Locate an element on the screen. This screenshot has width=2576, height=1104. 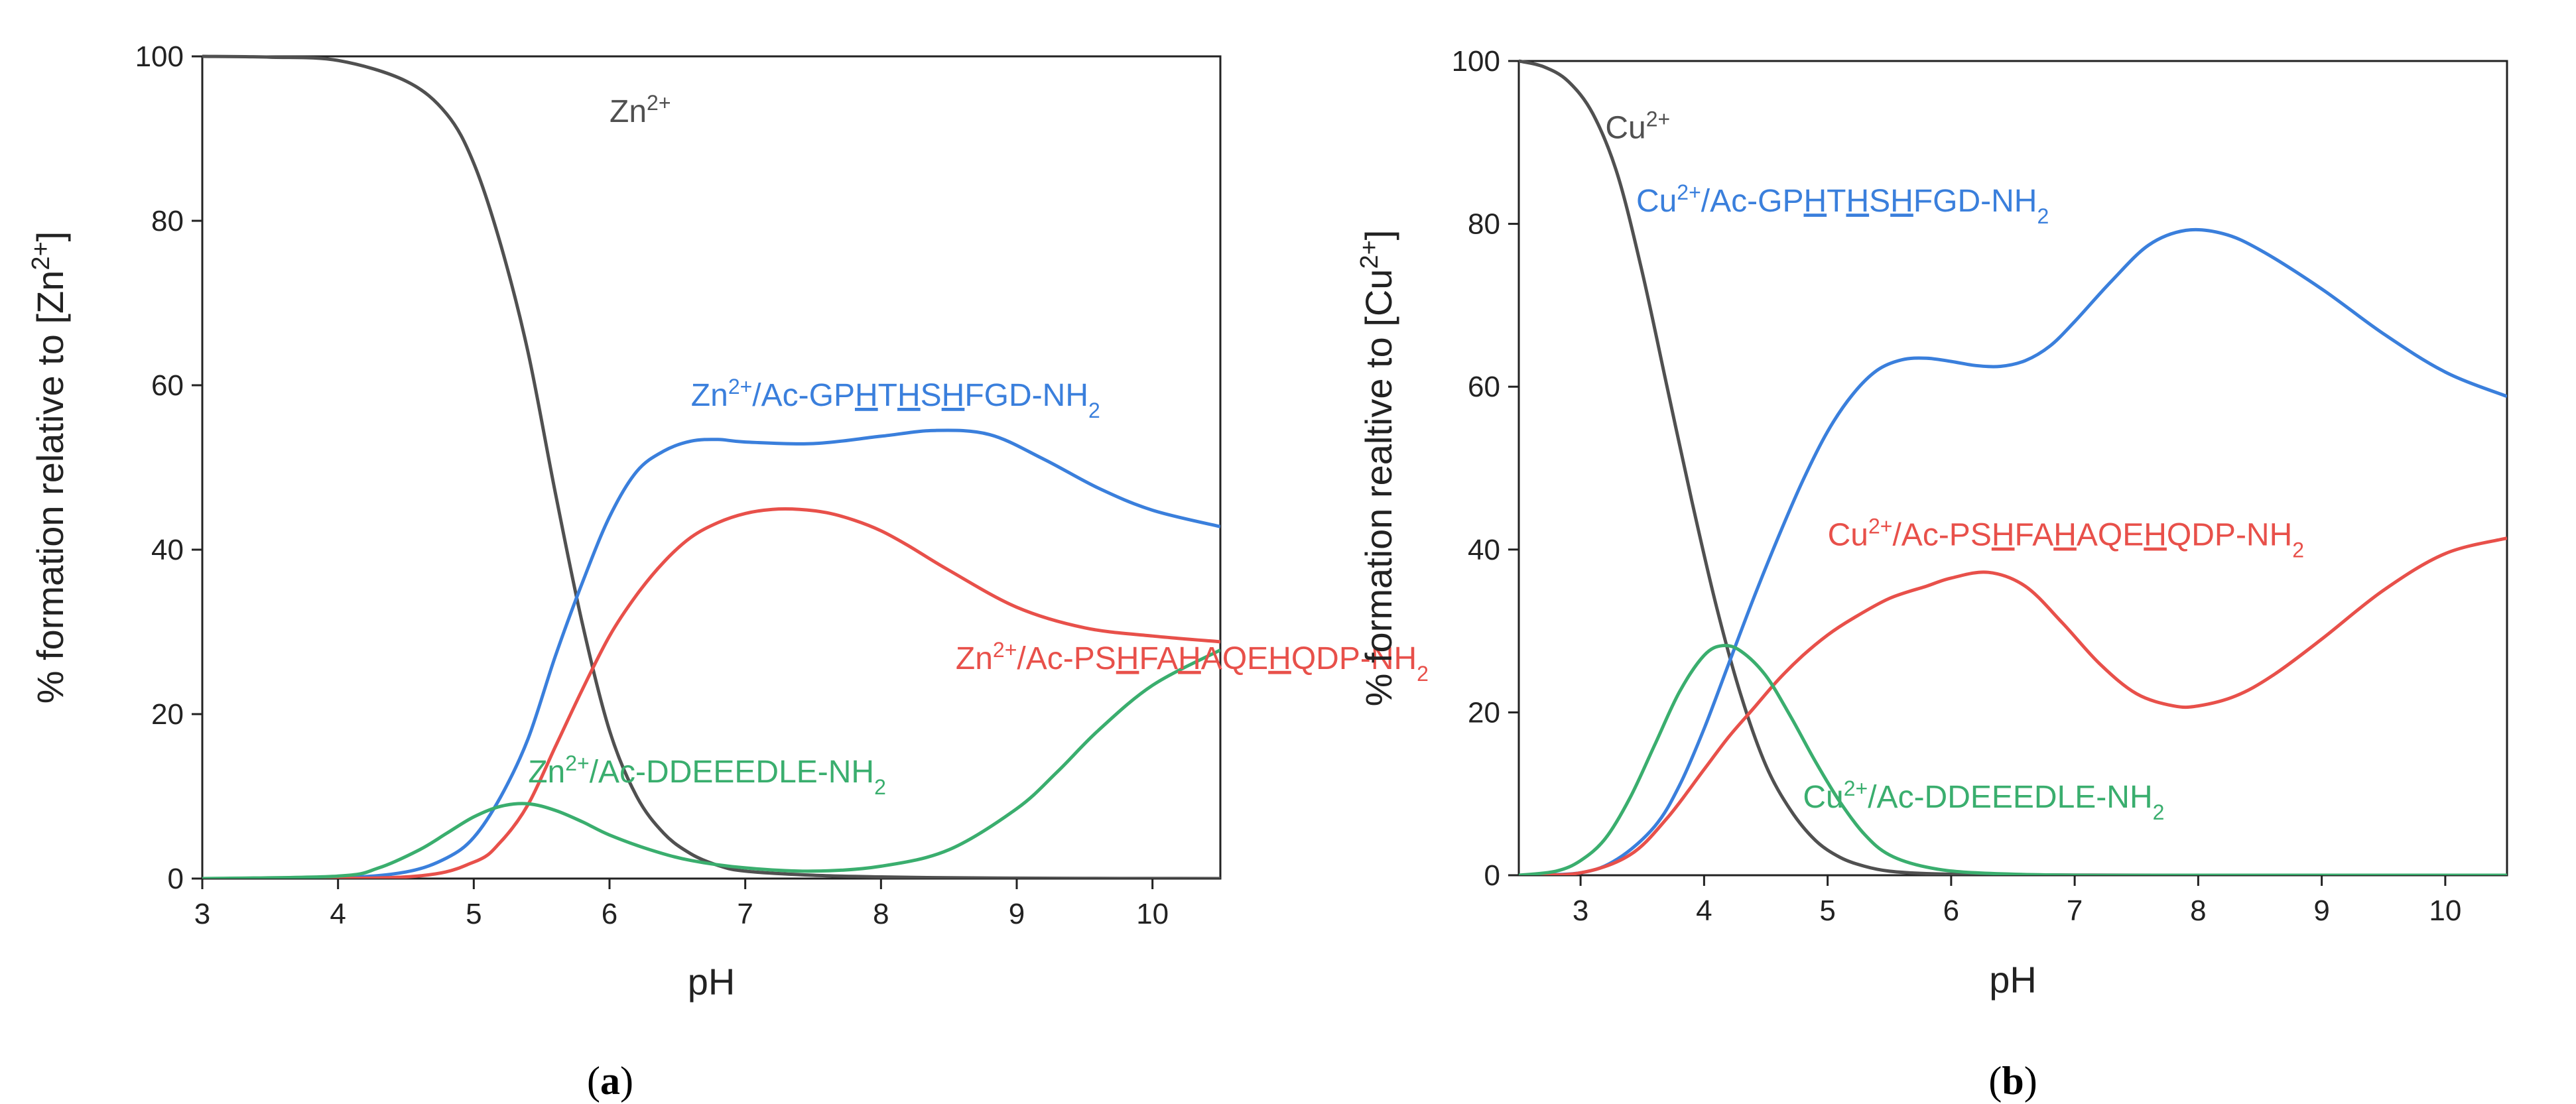
series-label-cu2-ac-gphthshfgd-nh2-part: 2+ is located at coordinates (1689, 192).